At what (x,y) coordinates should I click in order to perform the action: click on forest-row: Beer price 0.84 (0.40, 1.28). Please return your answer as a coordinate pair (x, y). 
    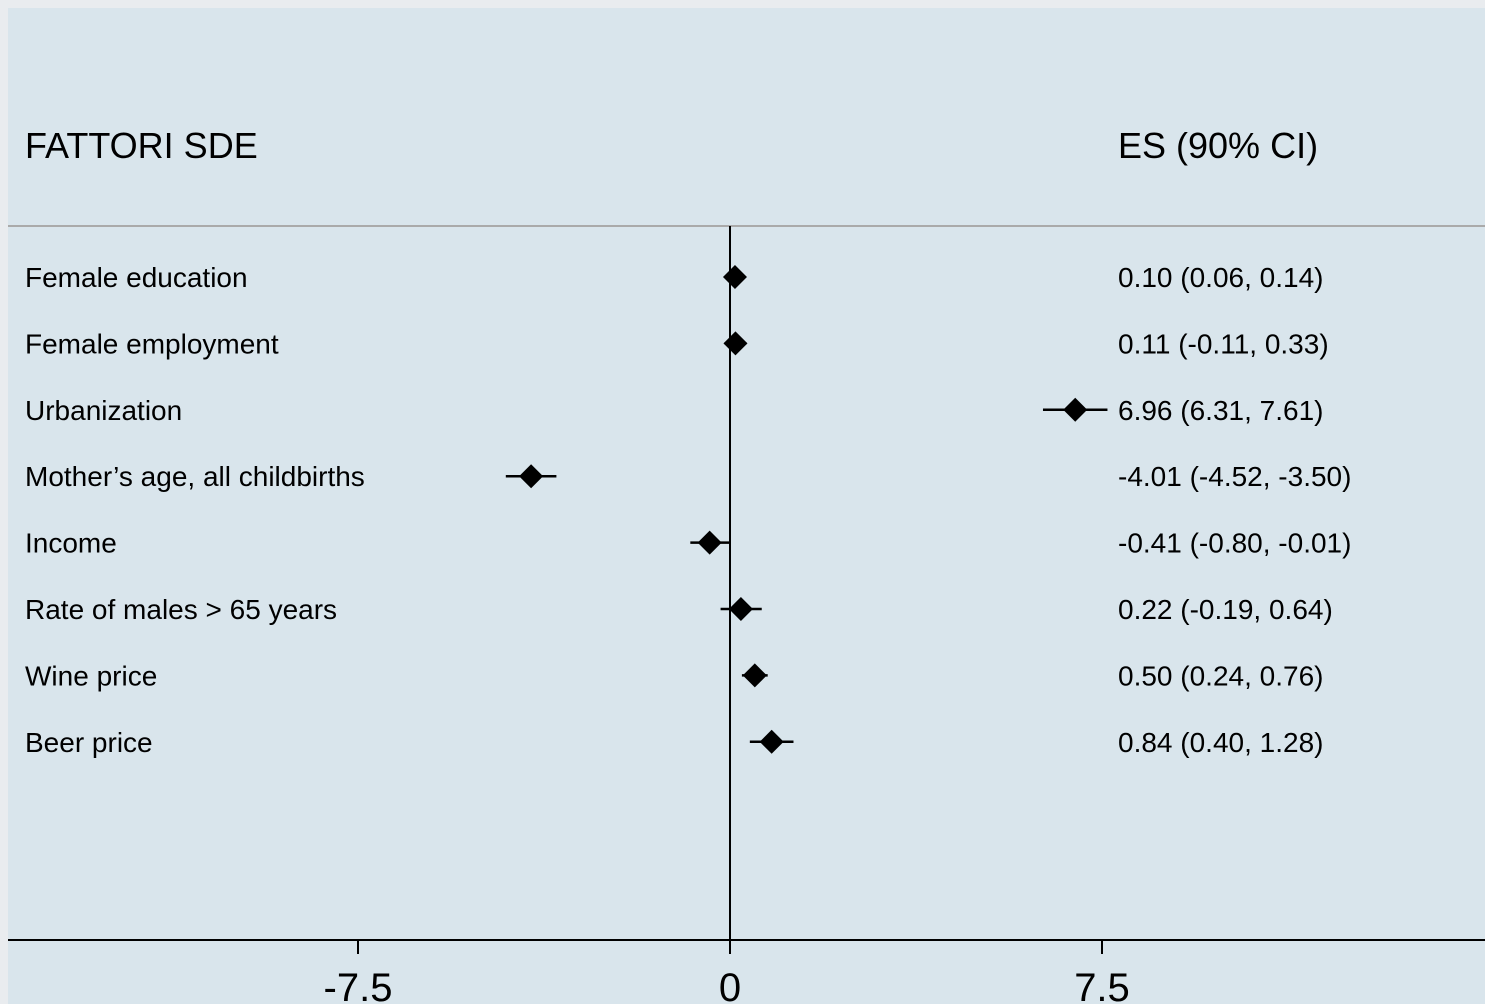
    Looking at the image, I should click on (674, 742).